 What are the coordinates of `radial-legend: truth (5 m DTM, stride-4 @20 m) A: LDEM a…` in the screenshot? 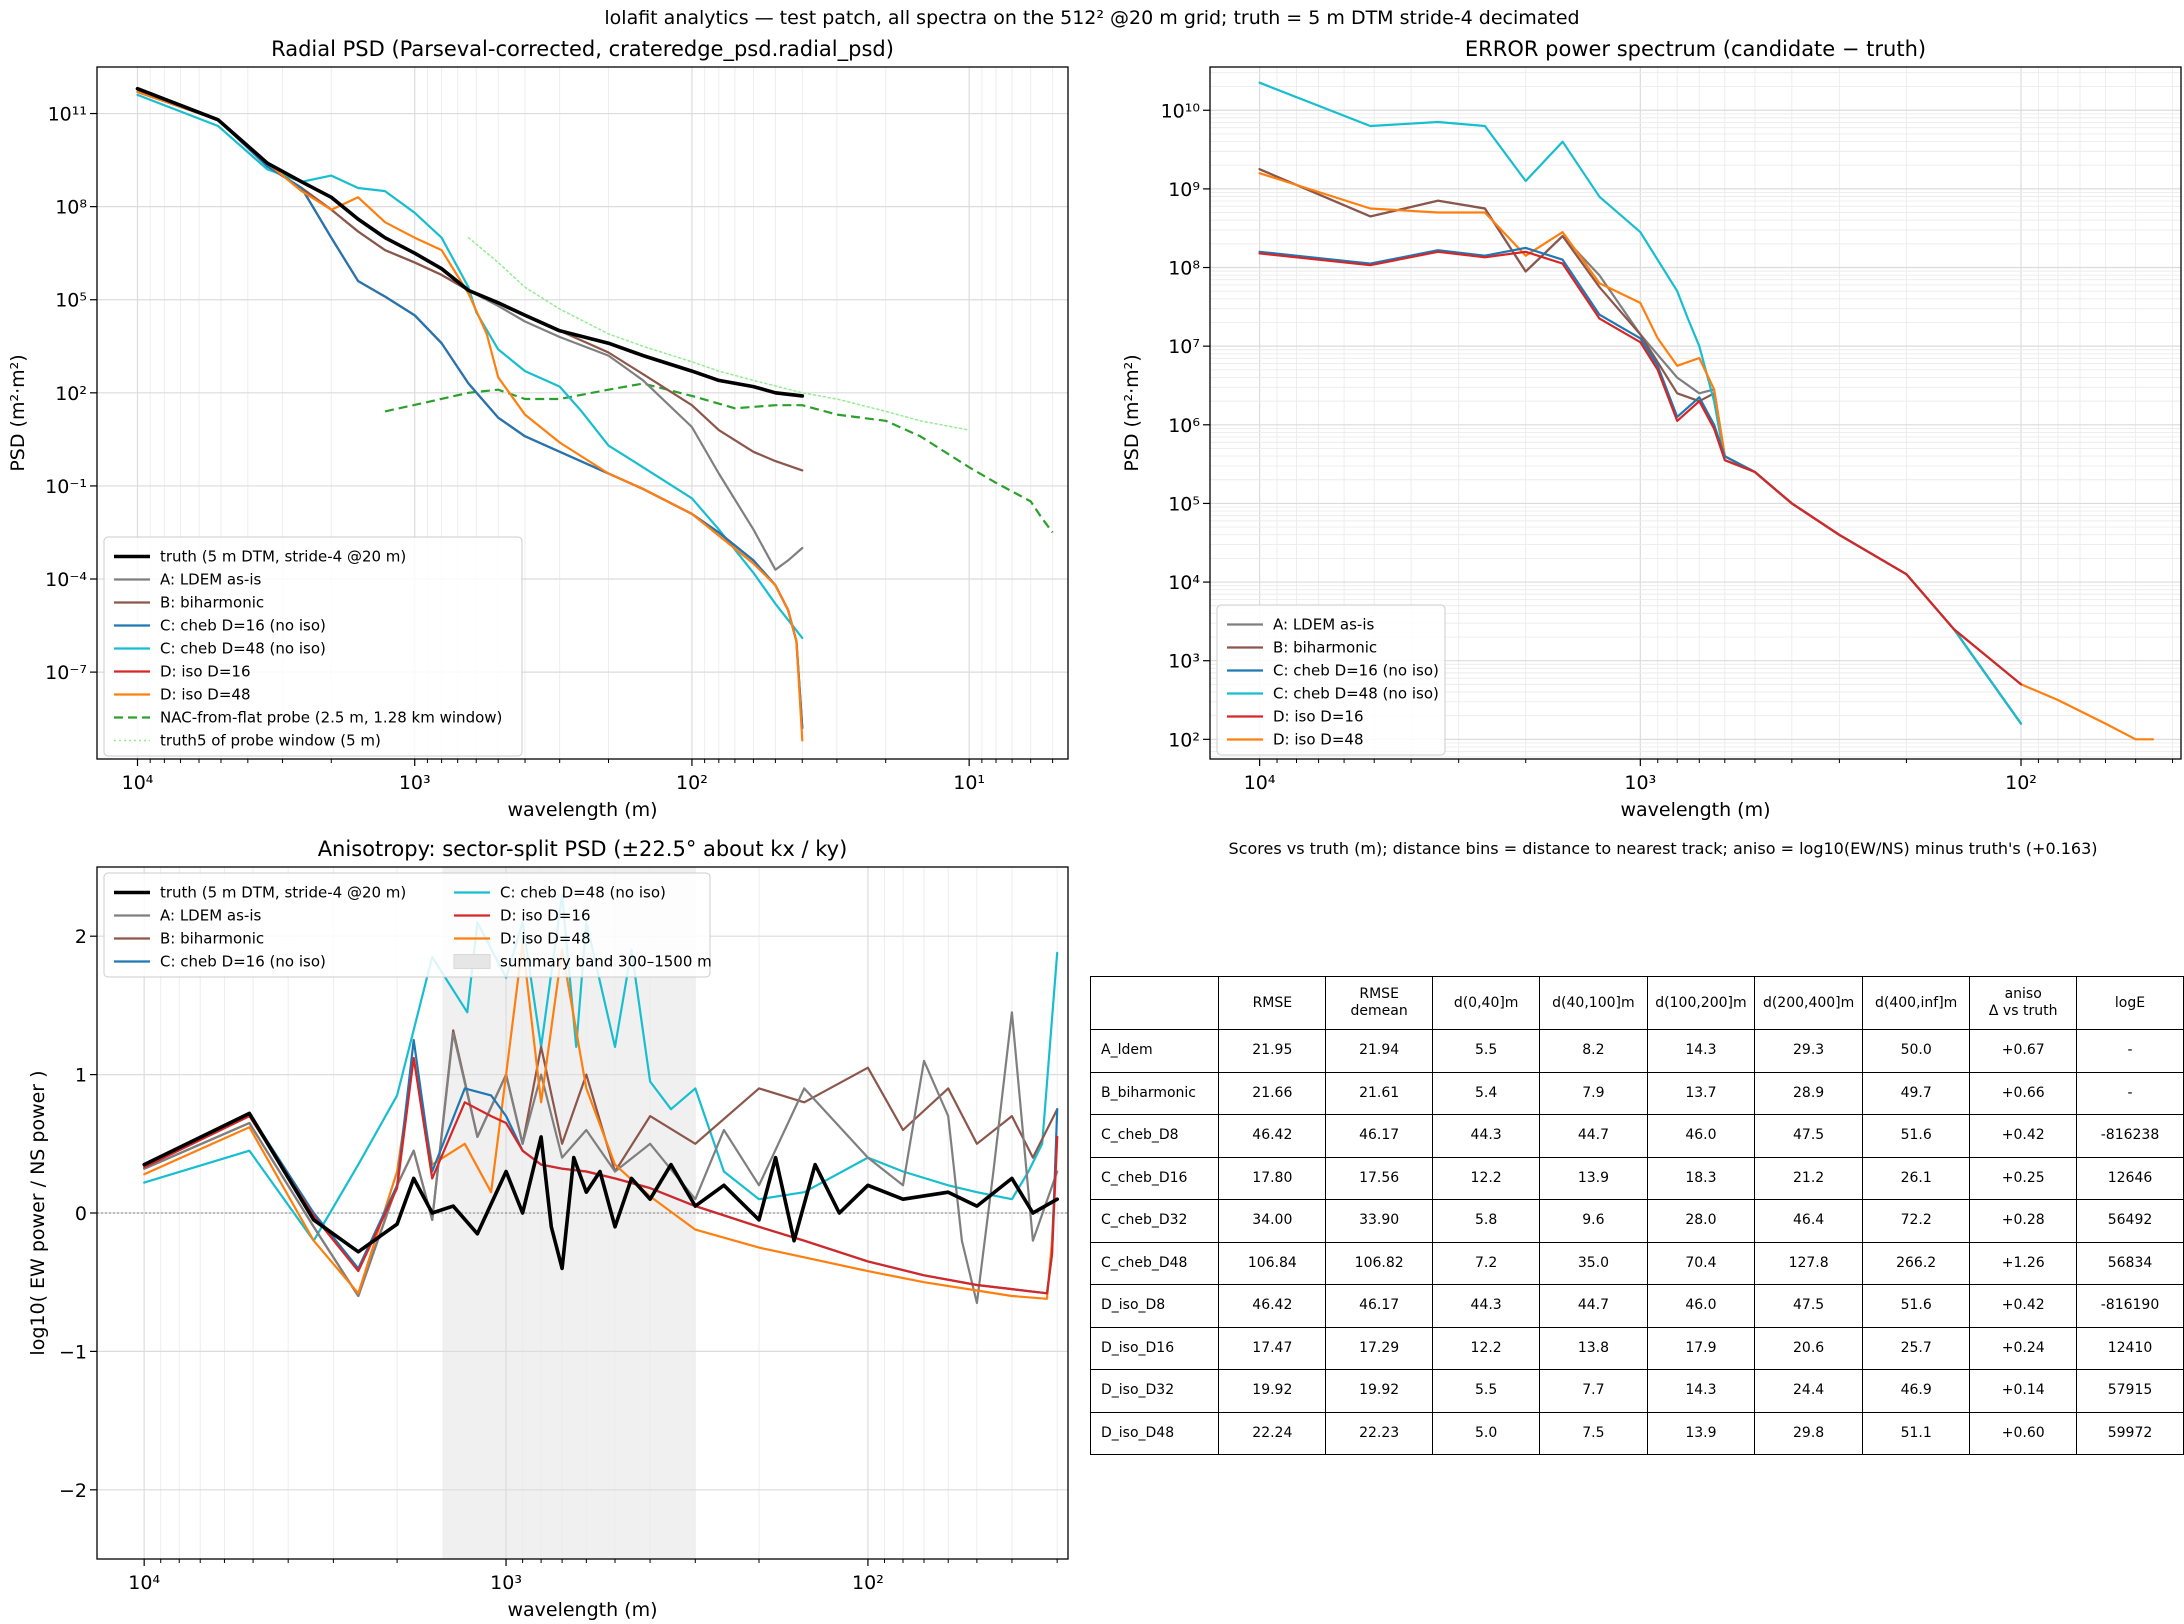 It's located at (313, 646).